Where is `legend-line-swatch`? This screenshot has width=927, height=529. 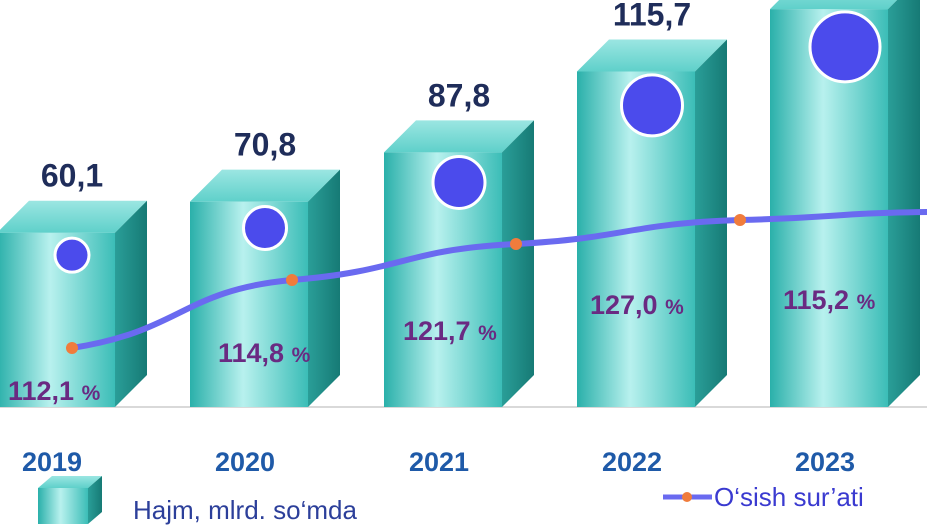
legend-line-swatch is located at coordinates (687, 497).